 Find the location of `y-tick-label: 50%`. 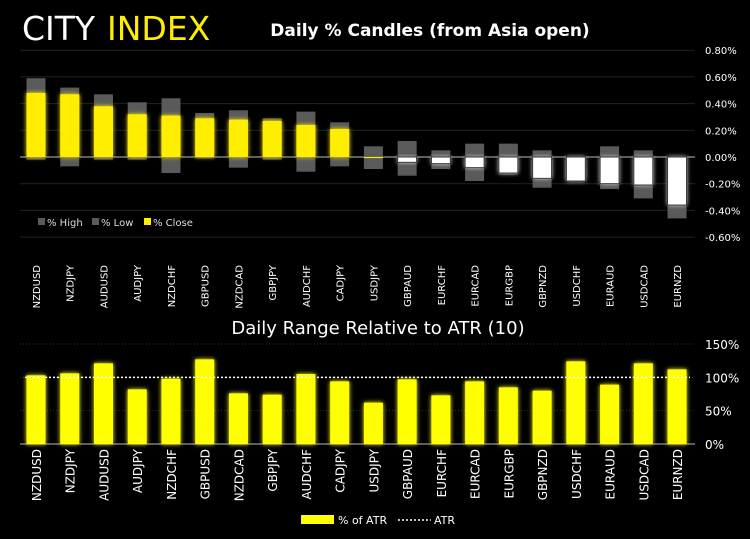

y-tick-label: 50% is located at coordinates (718, 412).